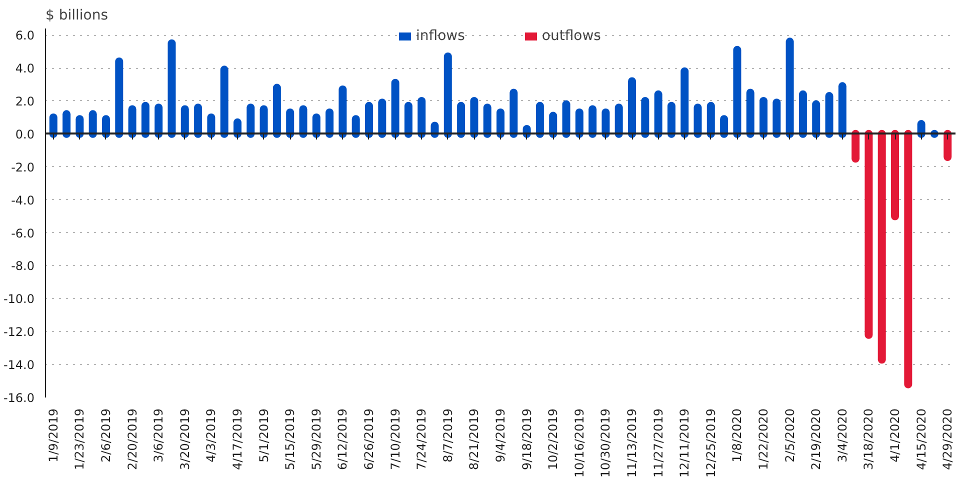  What do you see at coordinates (159, 435) in the screenshot?
I see `x-tick-label: 3/6/2019` at bounding box center [159, 435].